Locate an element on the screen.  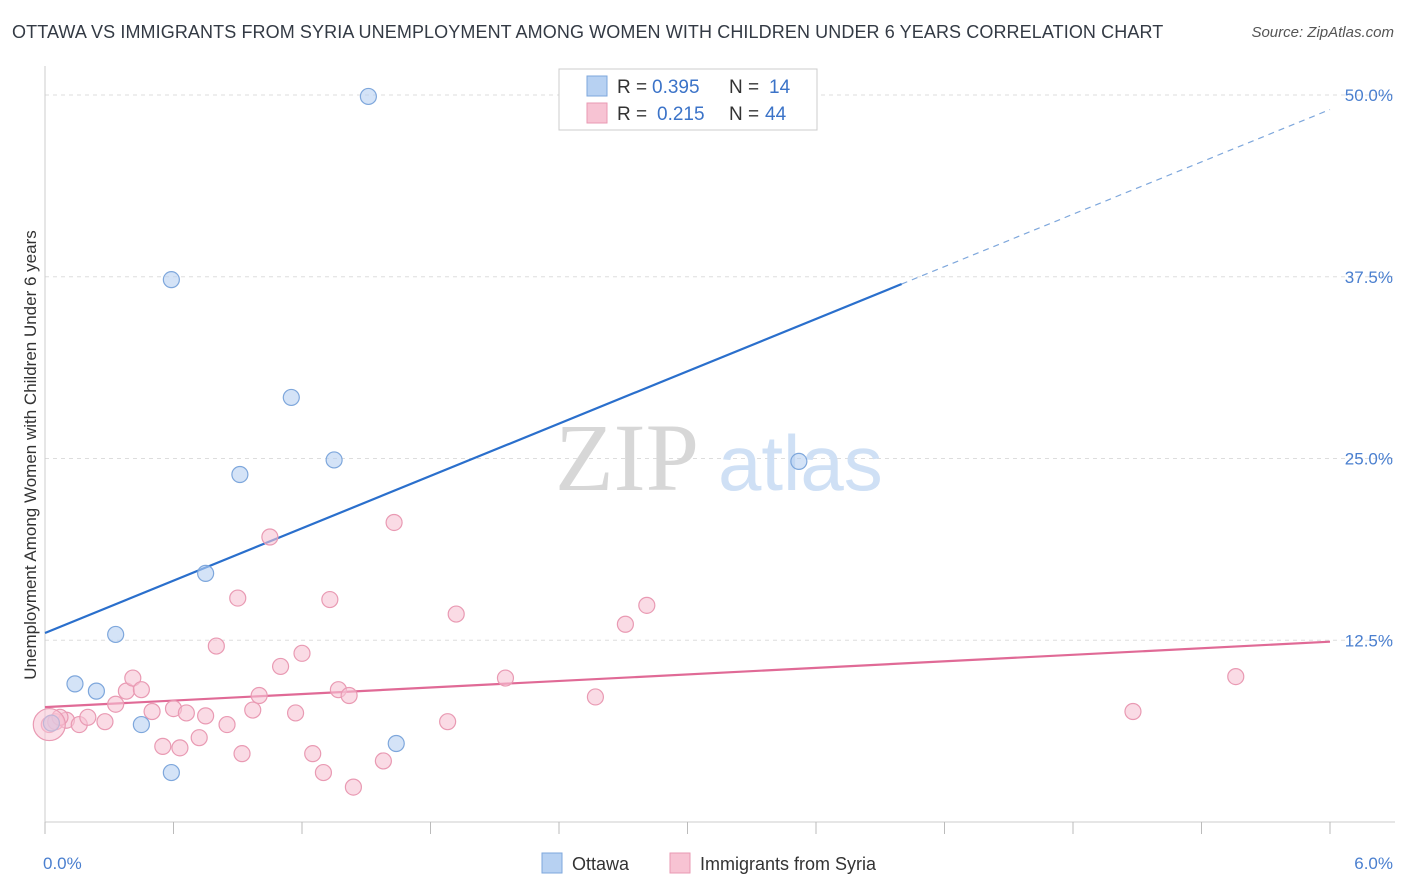
bottom-legend-ottawa: Ottawa is located at coordinates (601, 864).